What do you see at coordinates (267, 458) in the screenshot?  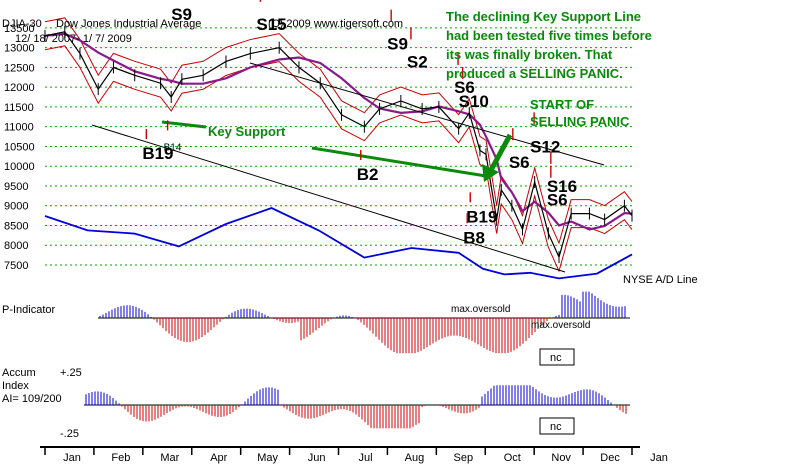 I see `month-label: May` at bounding box center [267, 458].